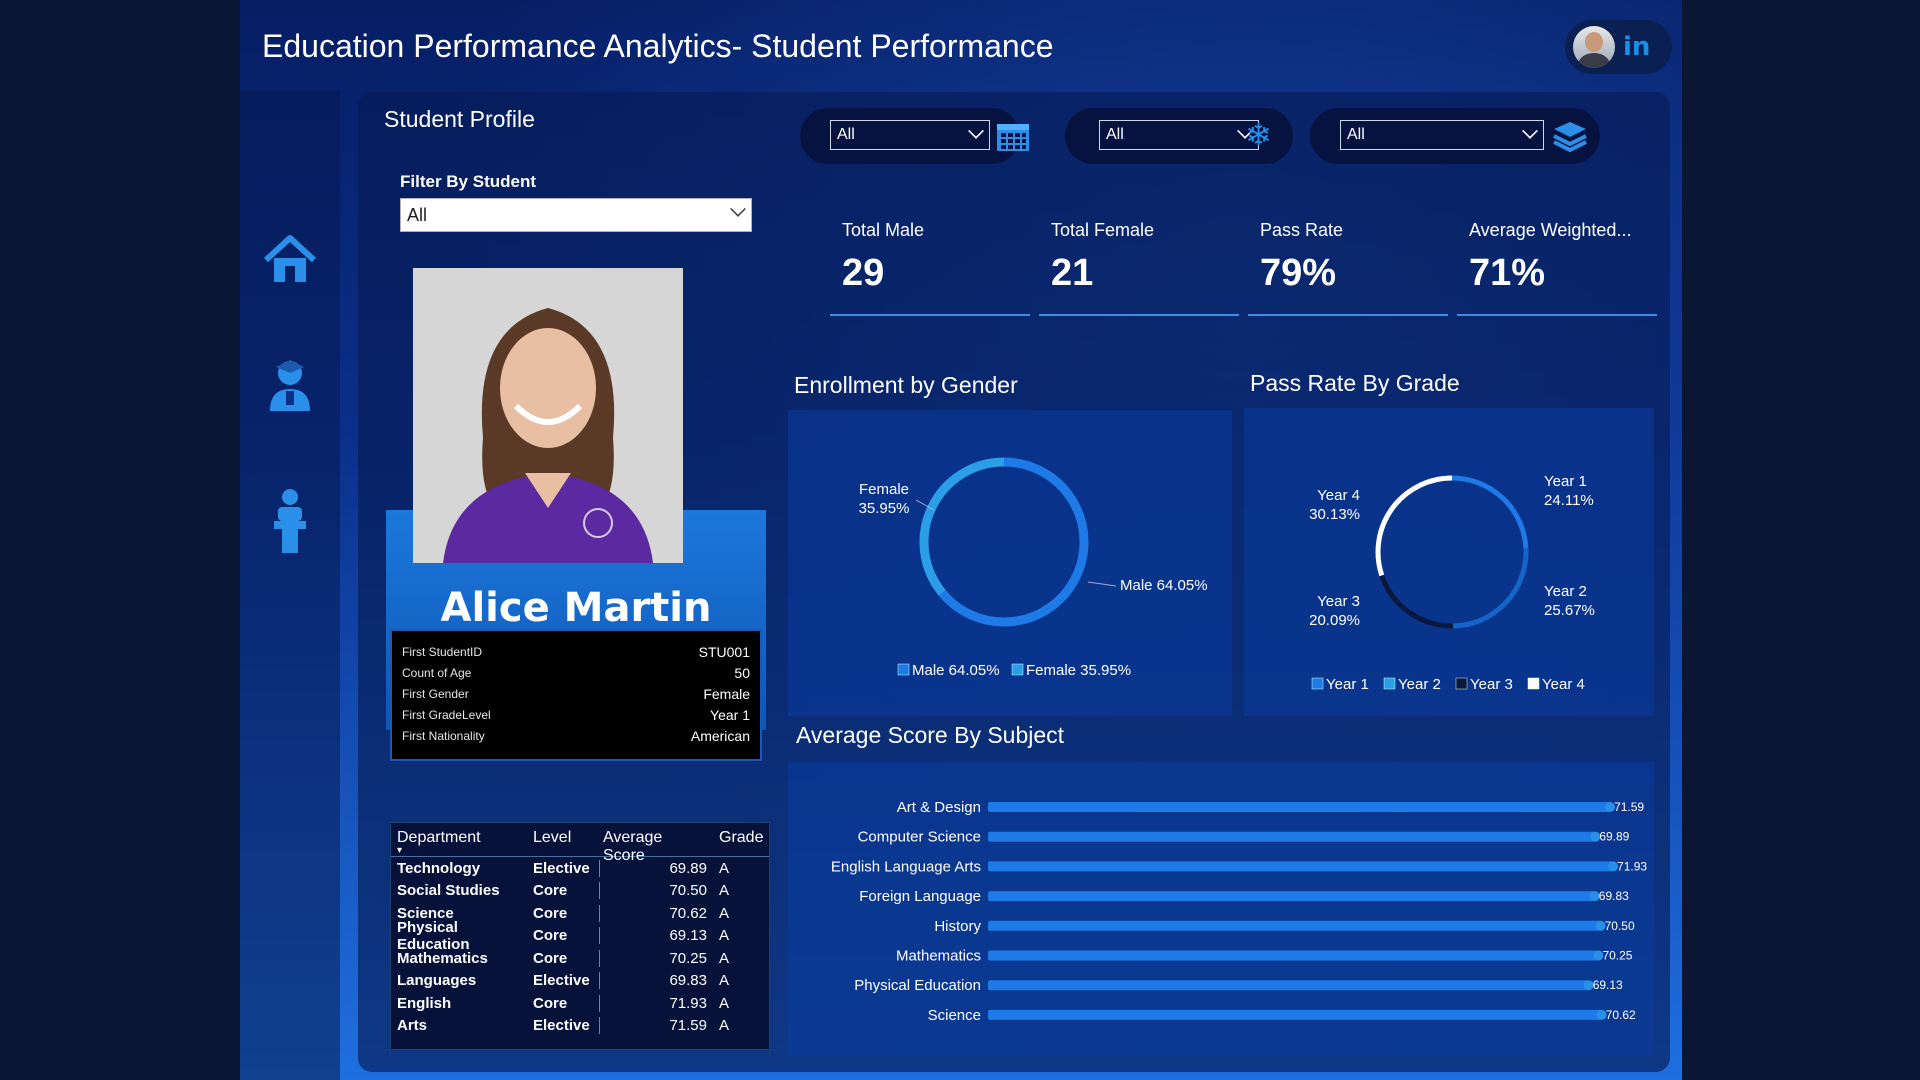 The height and width of the screenshot is (1080, 1920). I want to click on legend-label: Year 3, so click(1491, 684).